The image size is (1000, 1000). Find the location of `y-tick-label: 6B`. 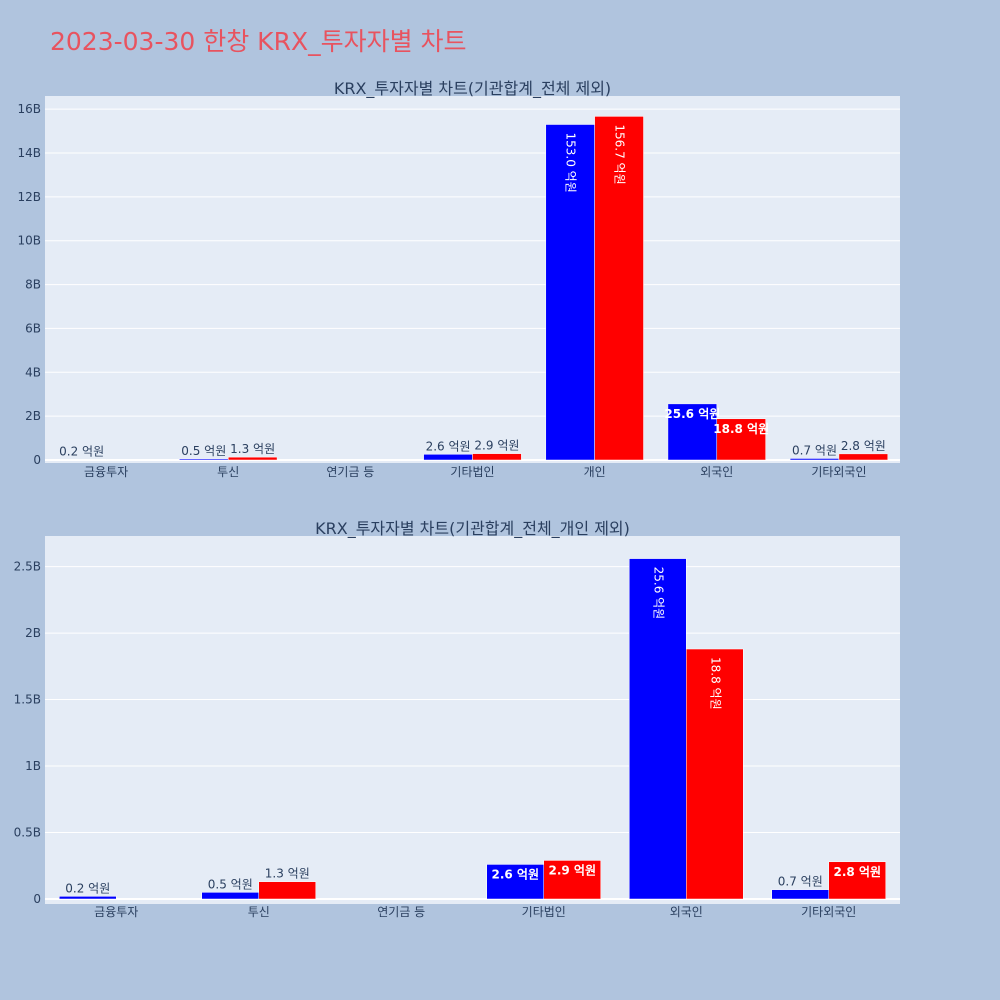

y-tick-label: 6B is located at coordinates (33, 328).